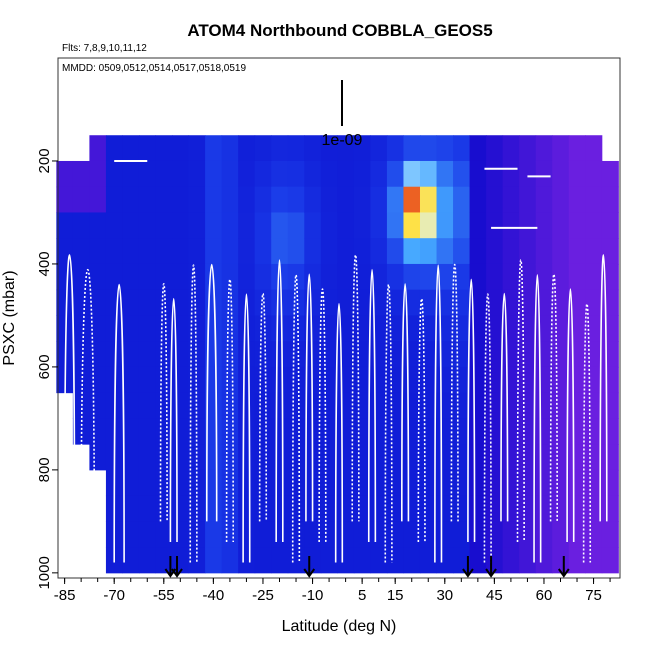  Describe the element at coordinates (362, 595) in the screenshot. I see `x-tick-label: 5` at that location.